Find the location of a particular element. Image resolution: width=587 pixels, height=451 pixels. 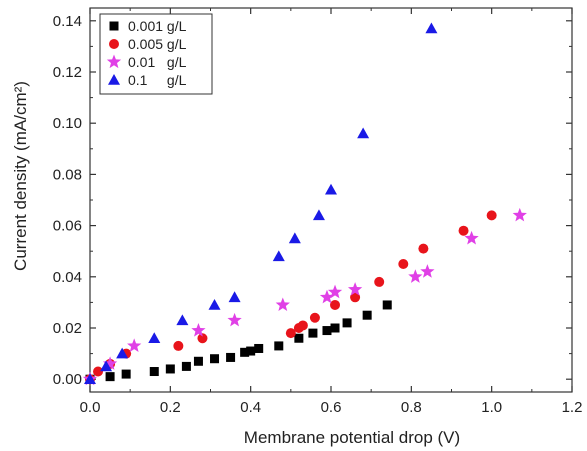

legend-label: 0.005 g/L is located at coordinates (157, 44).